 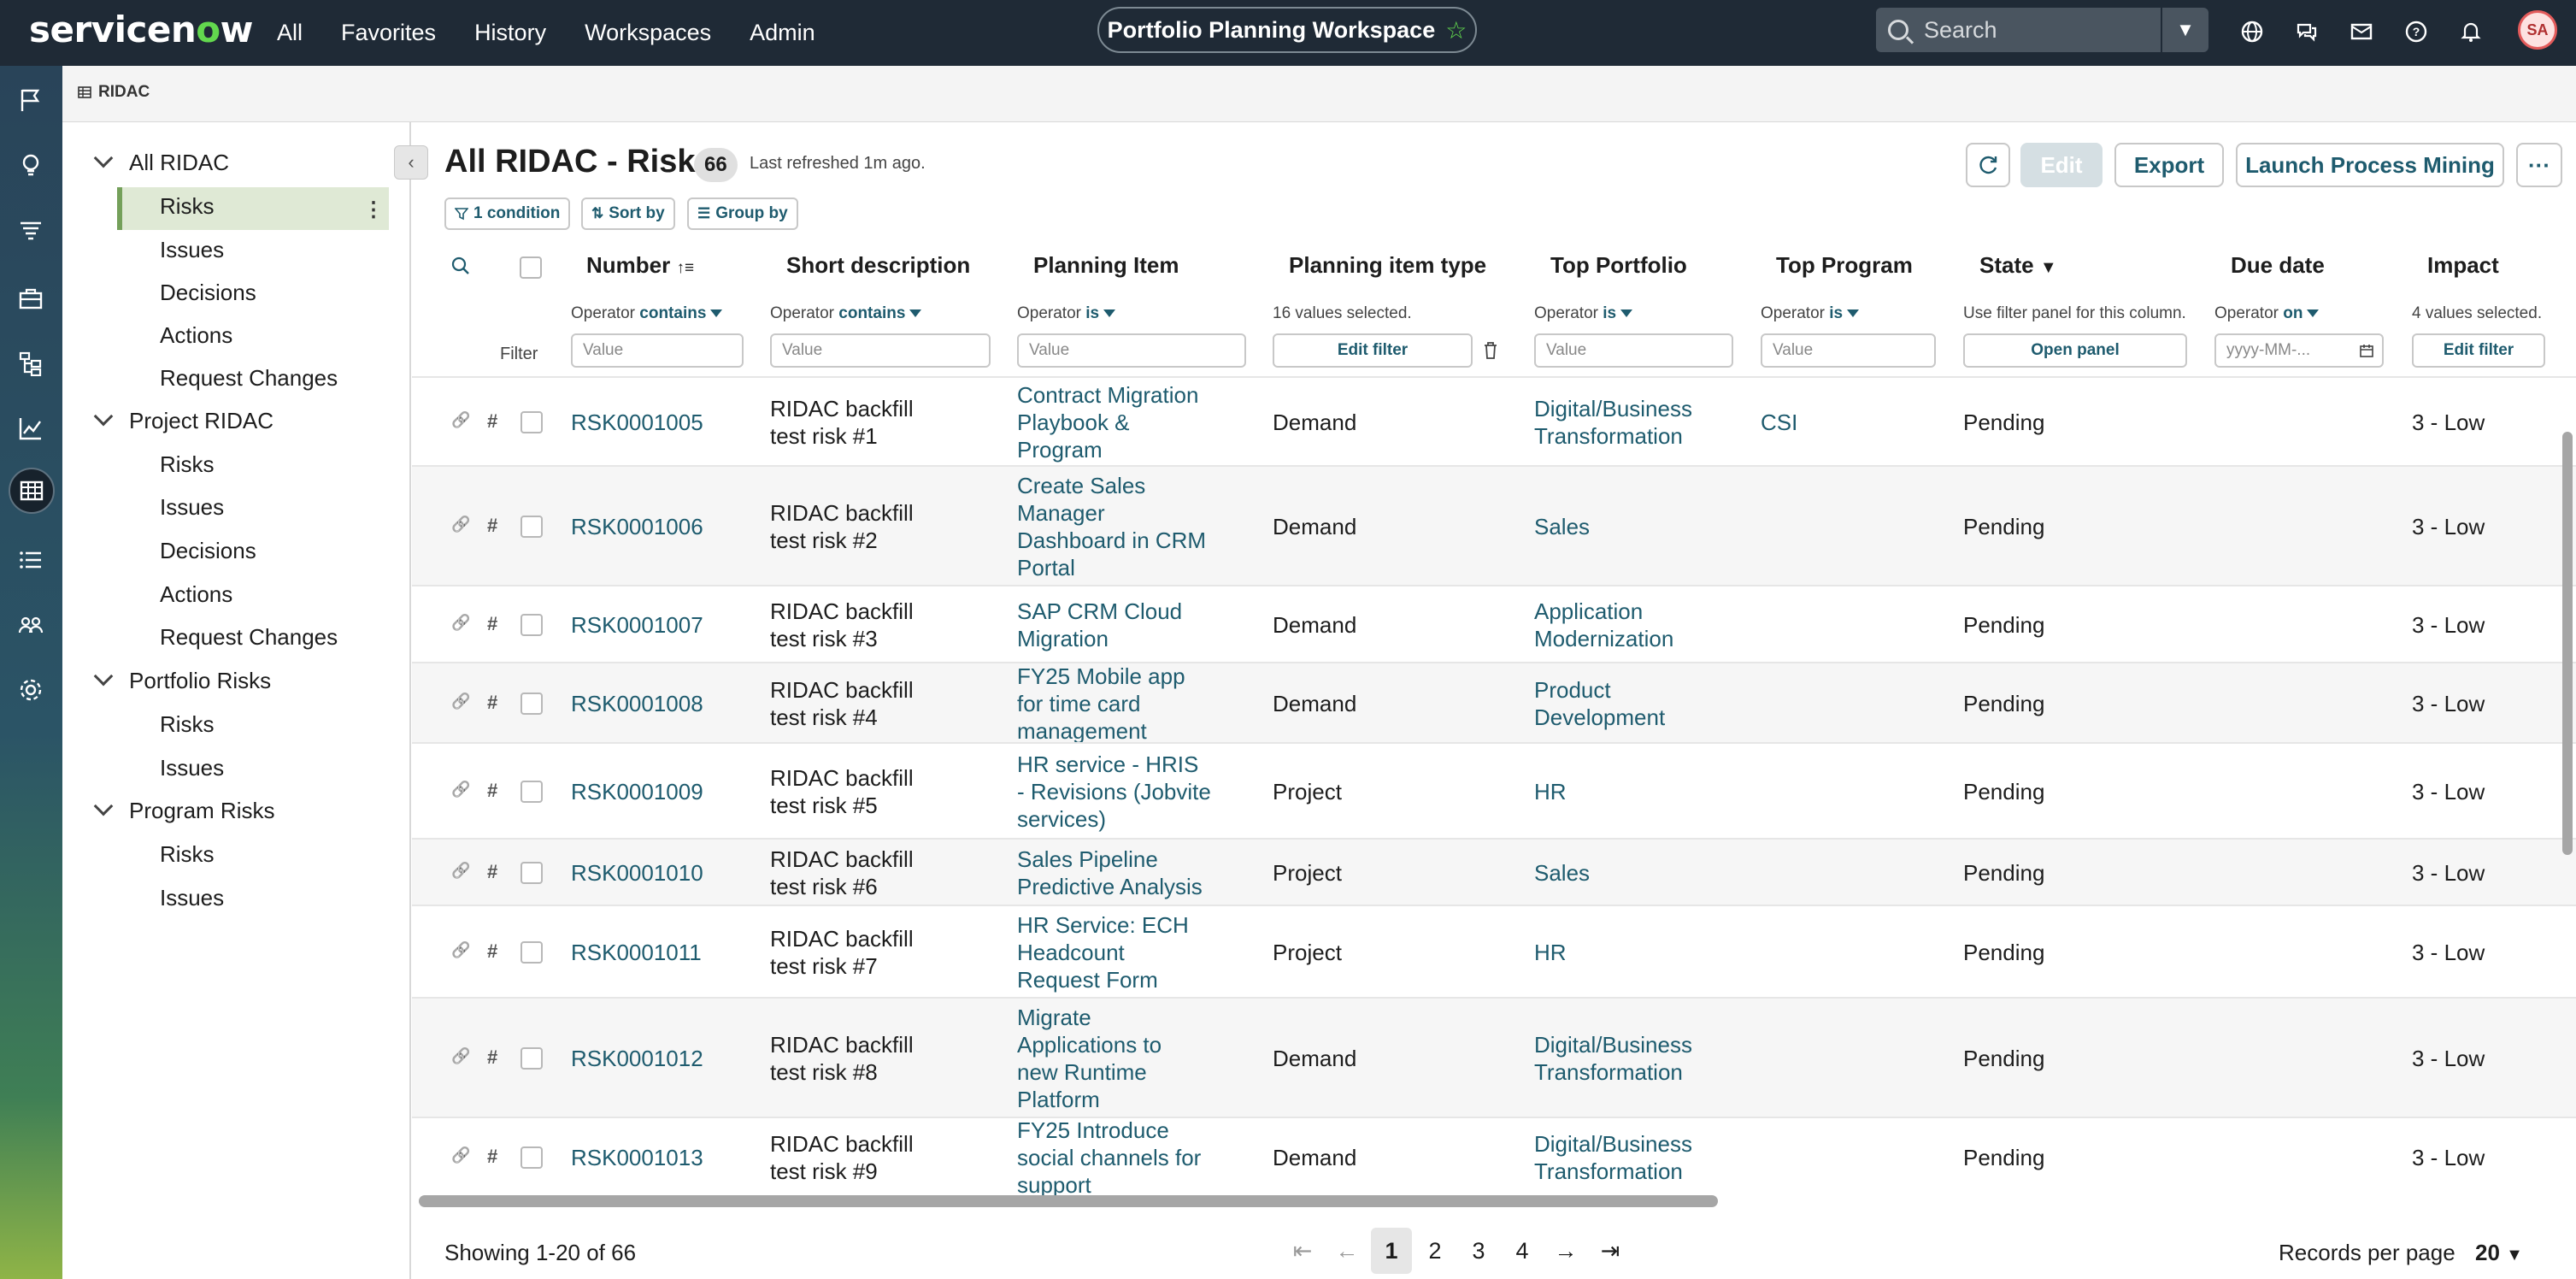 I want to click on more-actions-button: ···, so click(x=2539, y=165).